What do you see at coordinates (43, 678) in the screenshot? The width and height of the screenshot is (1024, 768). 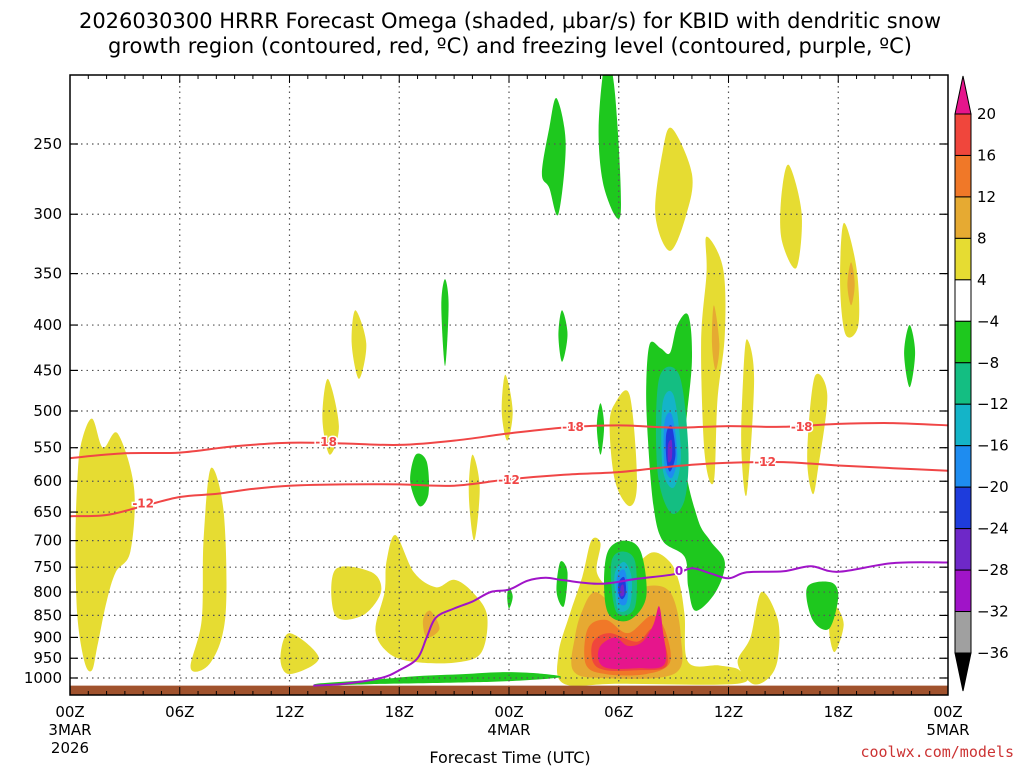 I see `y-tick-label-1000: 1000` at bounding box center [43, 678].